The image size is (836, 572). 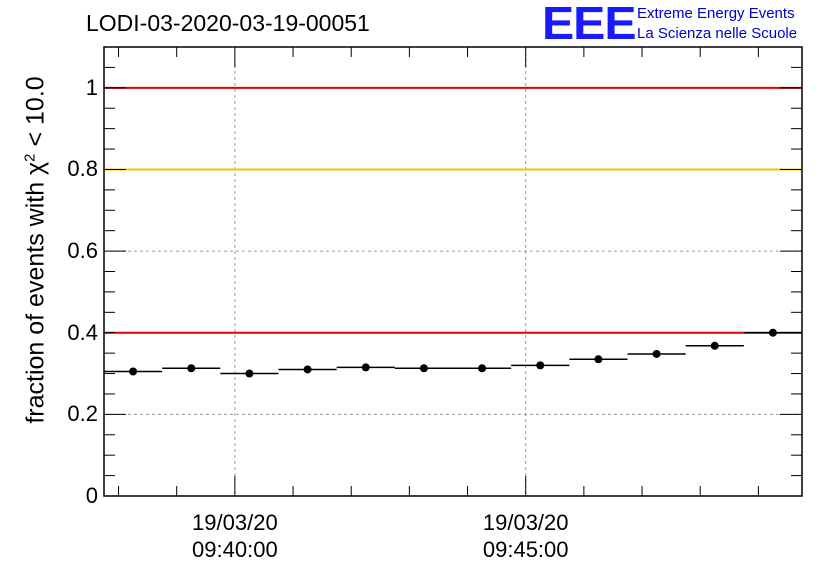 What do you see at coordinates (82, 332) in the screenshot?
I see `y-tick-label: 0.4` at bounding box center [82, 332].